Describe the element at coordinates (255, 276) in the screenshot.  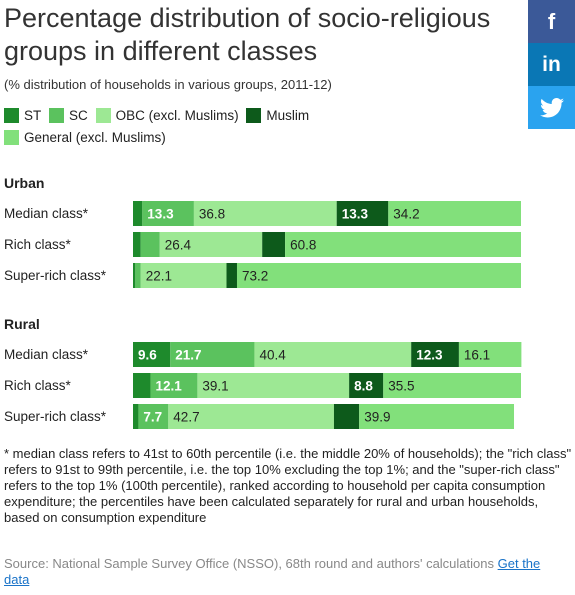
I see `bar-data-label: 73.2` at that location.